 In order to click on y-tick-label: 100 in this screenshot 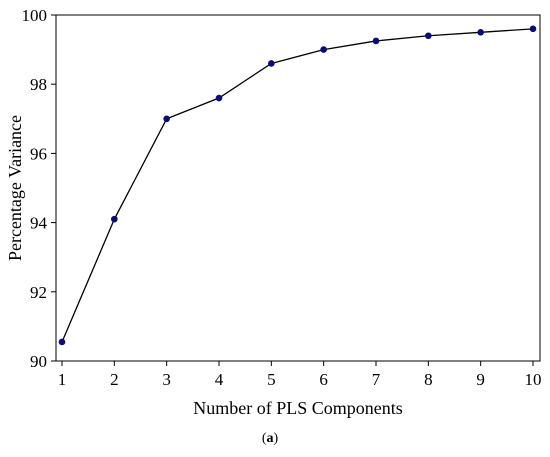, I will do `click(35, 15)`.